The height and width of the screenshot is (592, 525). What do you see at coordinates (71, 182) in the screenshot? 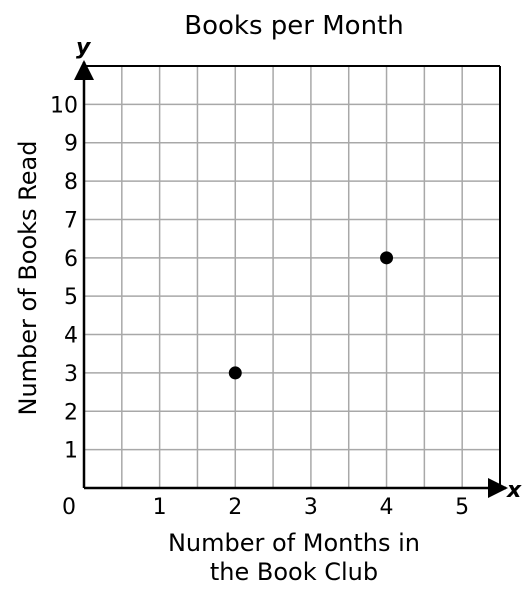
I see `y-tick-label: 8` at bounding box center [71, 182].